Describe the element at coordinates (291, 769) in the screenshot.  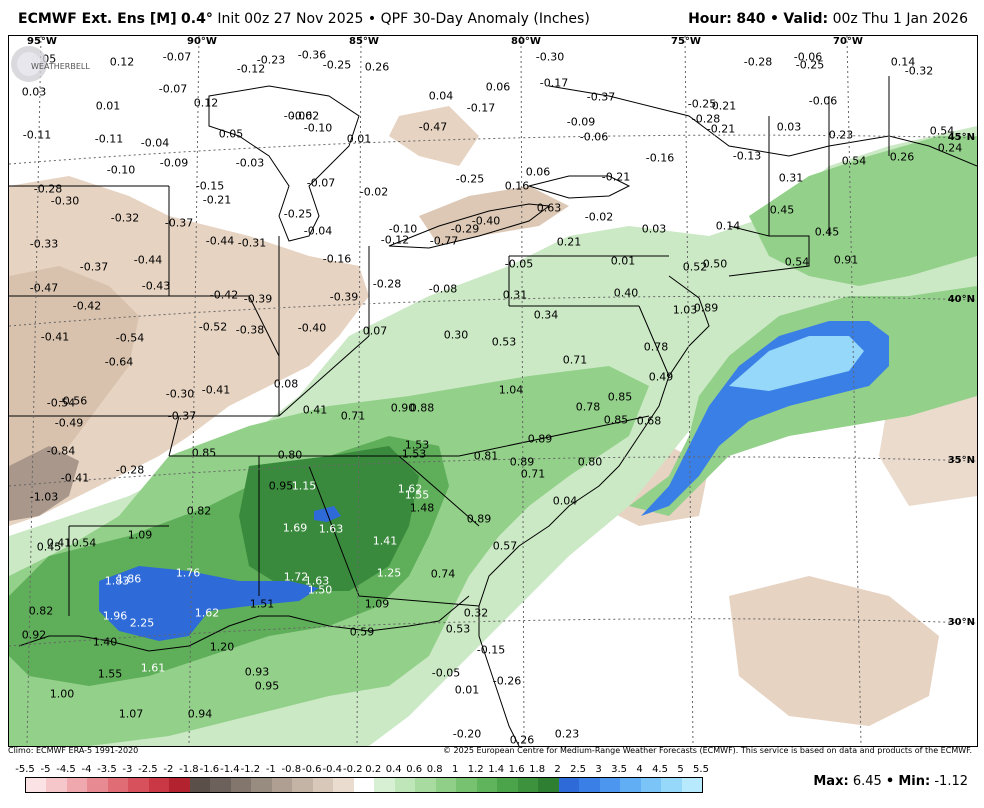
I see `scale-tick-label: -0.8` at that location.